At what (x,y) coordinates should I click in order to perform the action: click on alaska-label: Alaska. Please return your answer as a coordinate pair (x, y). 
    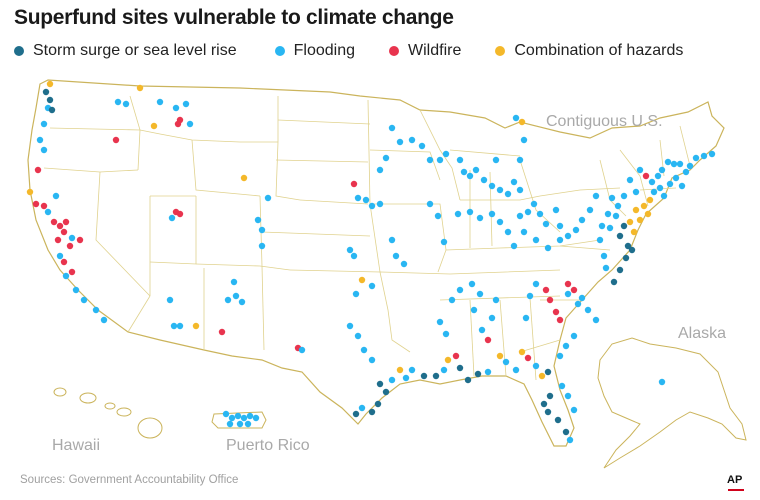
    Looking at the image, I should click on (702, 333).